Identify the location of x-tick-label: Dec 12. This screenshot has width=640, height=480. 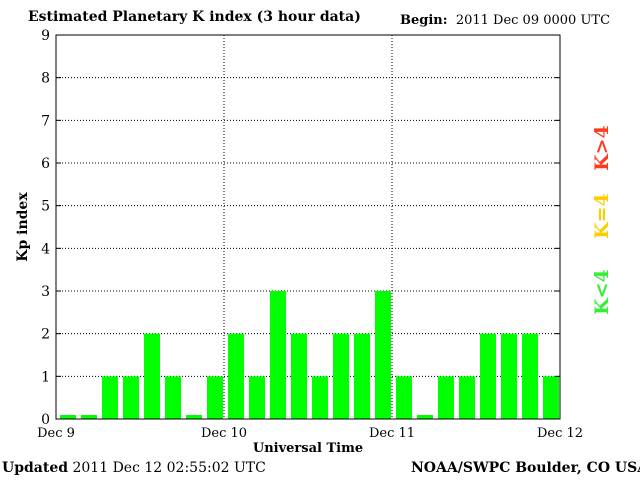
(560, 433).